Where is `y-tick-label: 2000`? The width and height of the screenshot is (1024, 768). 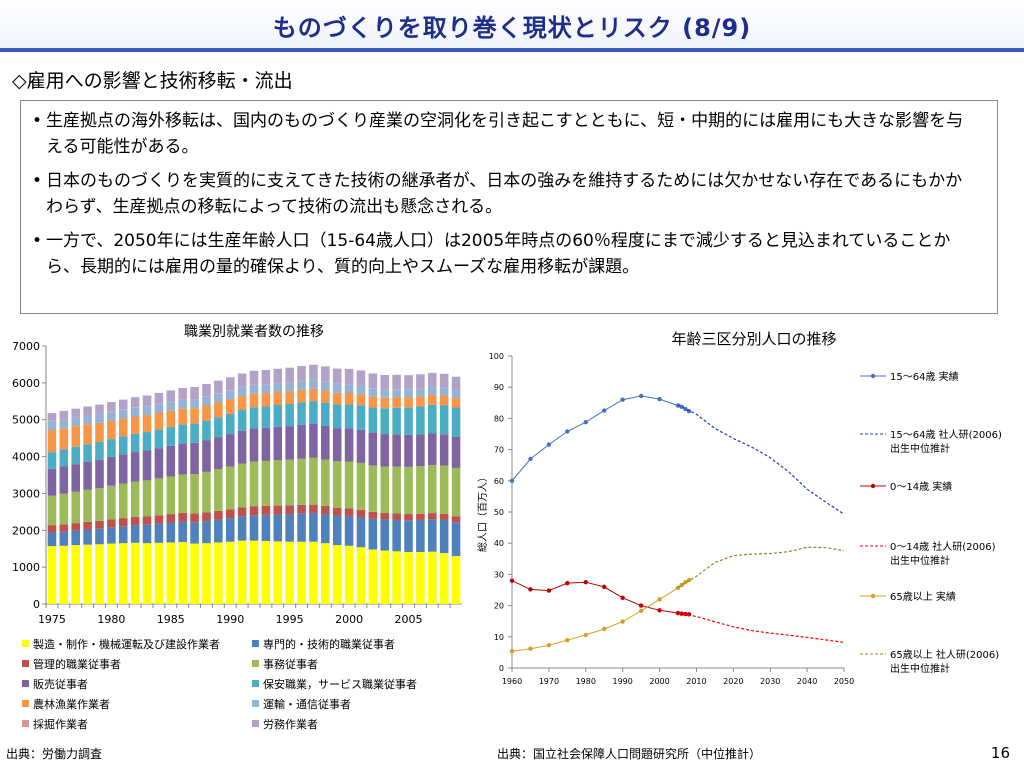
y-tick-label: 2000 is located at coordinates (26, 530).